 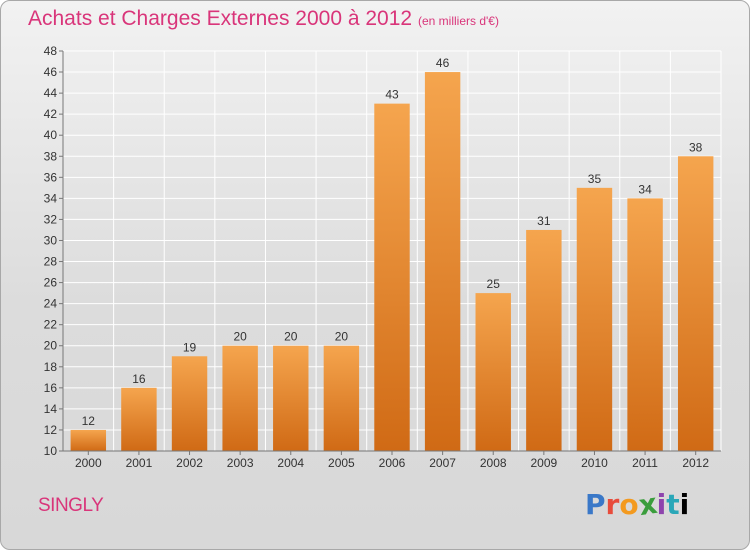 I want to click on x-tick-label: 2004, so click(x=290, y=463).